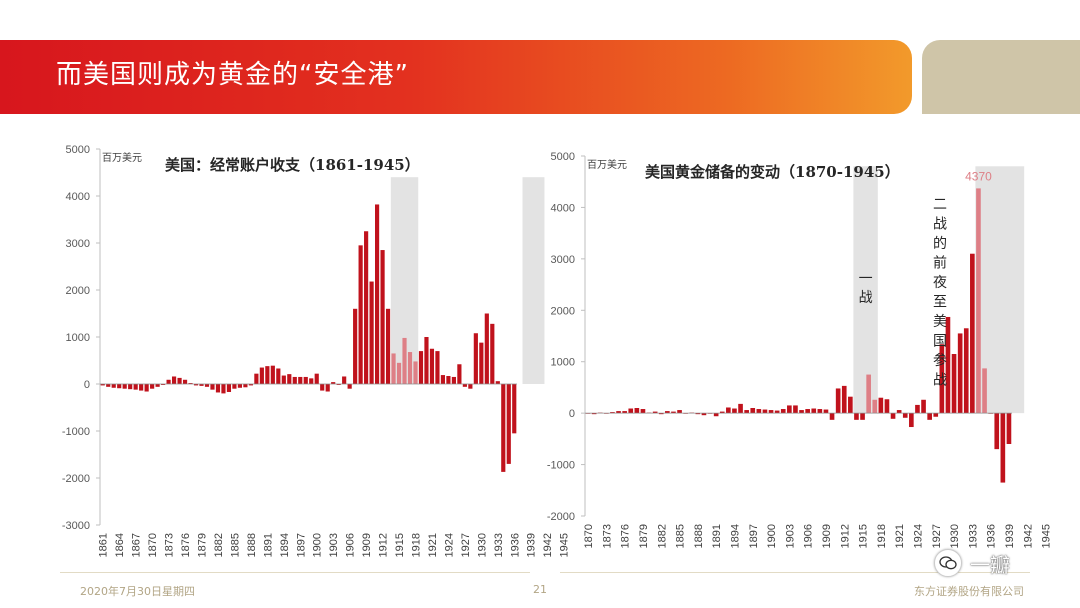 Image resolution: width=1080 pixels, height=608 pixels. I want to click on annotation-ww2-char: 前, so click(940, 263).